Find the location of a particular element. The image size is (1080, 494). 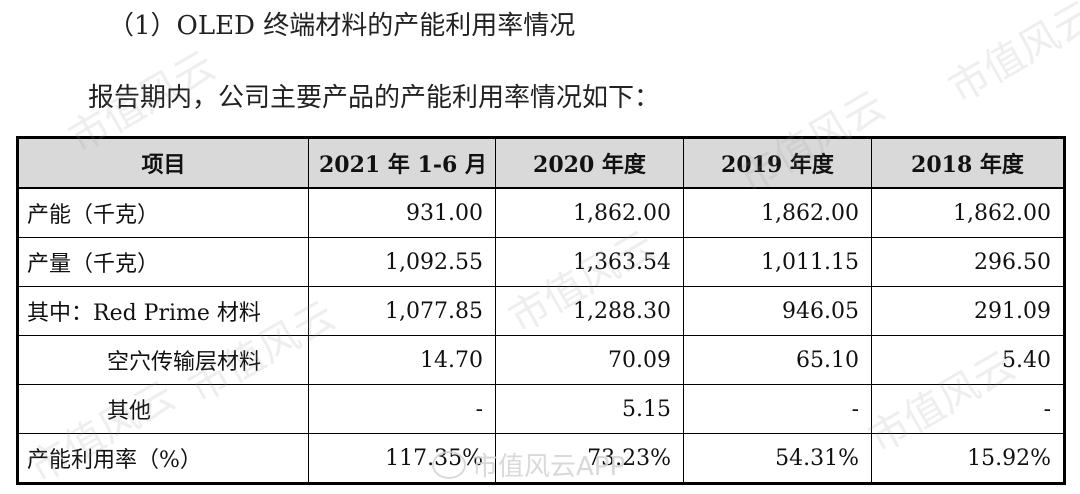

cell-value: 65.10 is located at coordinates (777, 360).